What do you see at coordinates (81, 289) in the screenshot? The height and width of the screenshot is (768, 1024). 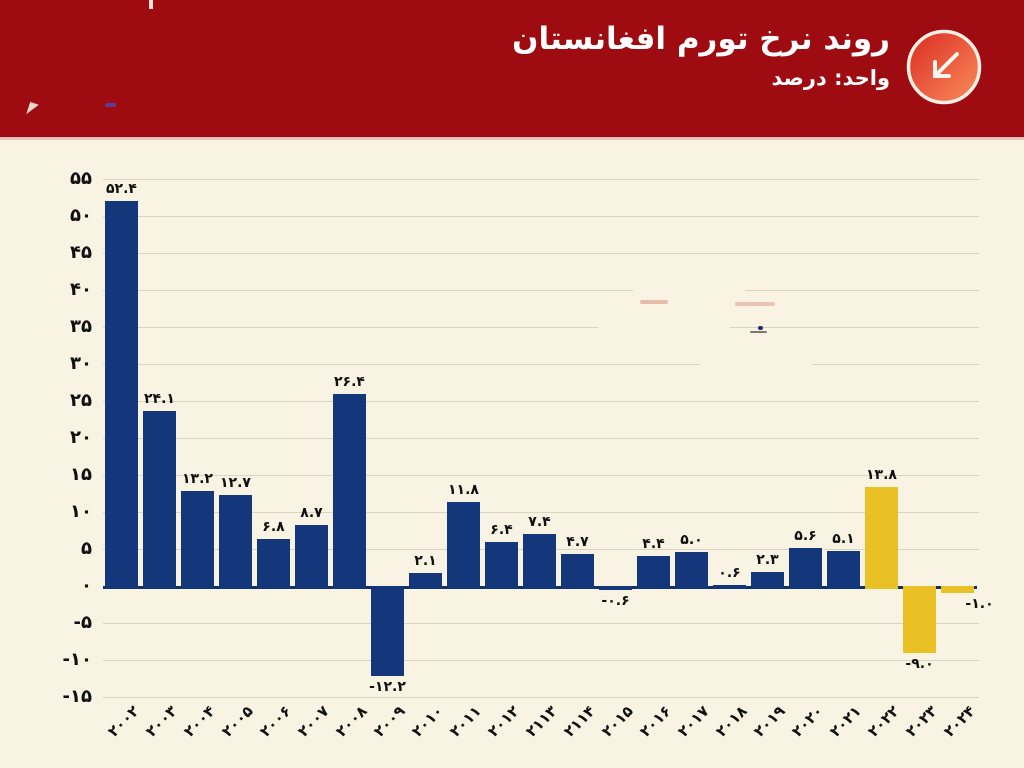 I see `y-axis-tick-label: ۴۰` at bounding box center [81, 289].